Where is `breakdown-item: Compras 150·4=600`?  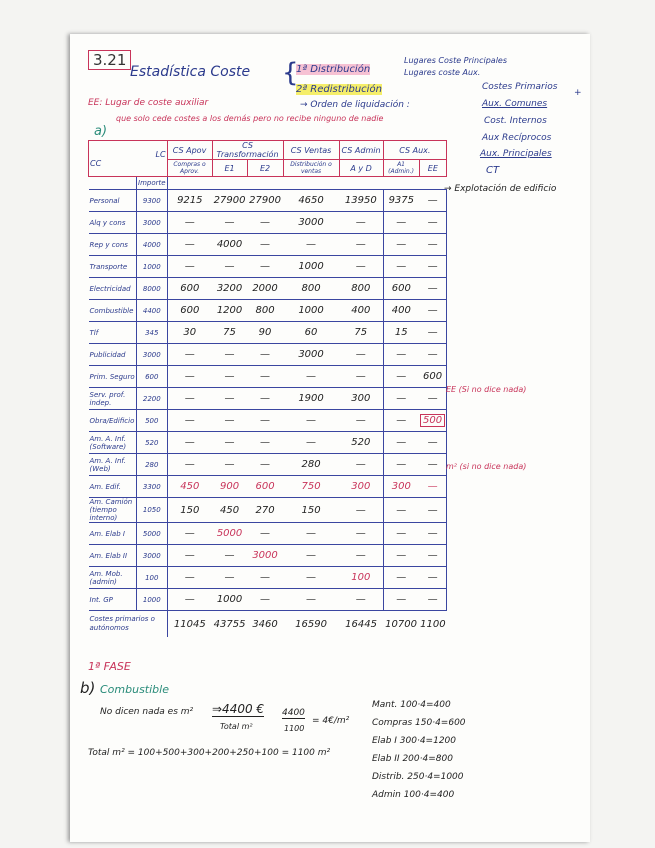
breakdown-item: Compras 150·4=600 is located at coordinates (419, 723).